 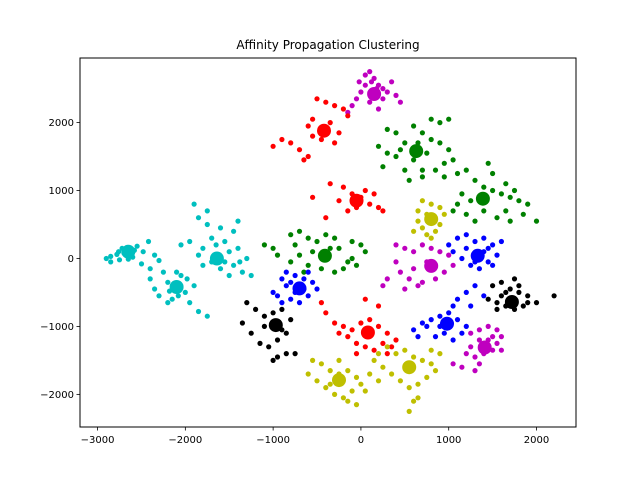 What do you see at coordinates (98, 440) in the screenshot?
I see `x-tick-label-0: −3000` at bounding box center [98, 440].